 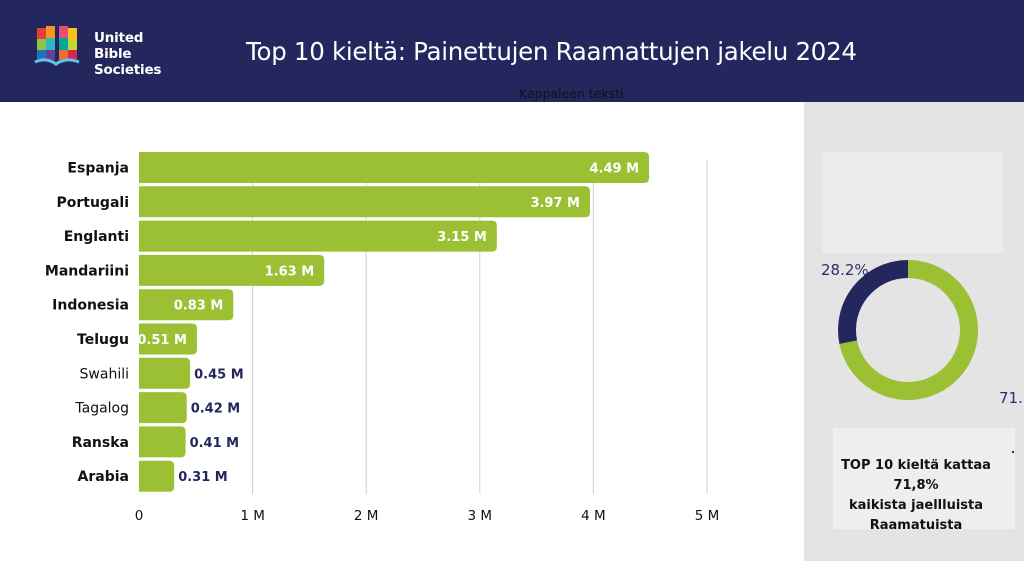 I want to click on slice-percent-label: 71.8%, so click(x=1011, y=398).